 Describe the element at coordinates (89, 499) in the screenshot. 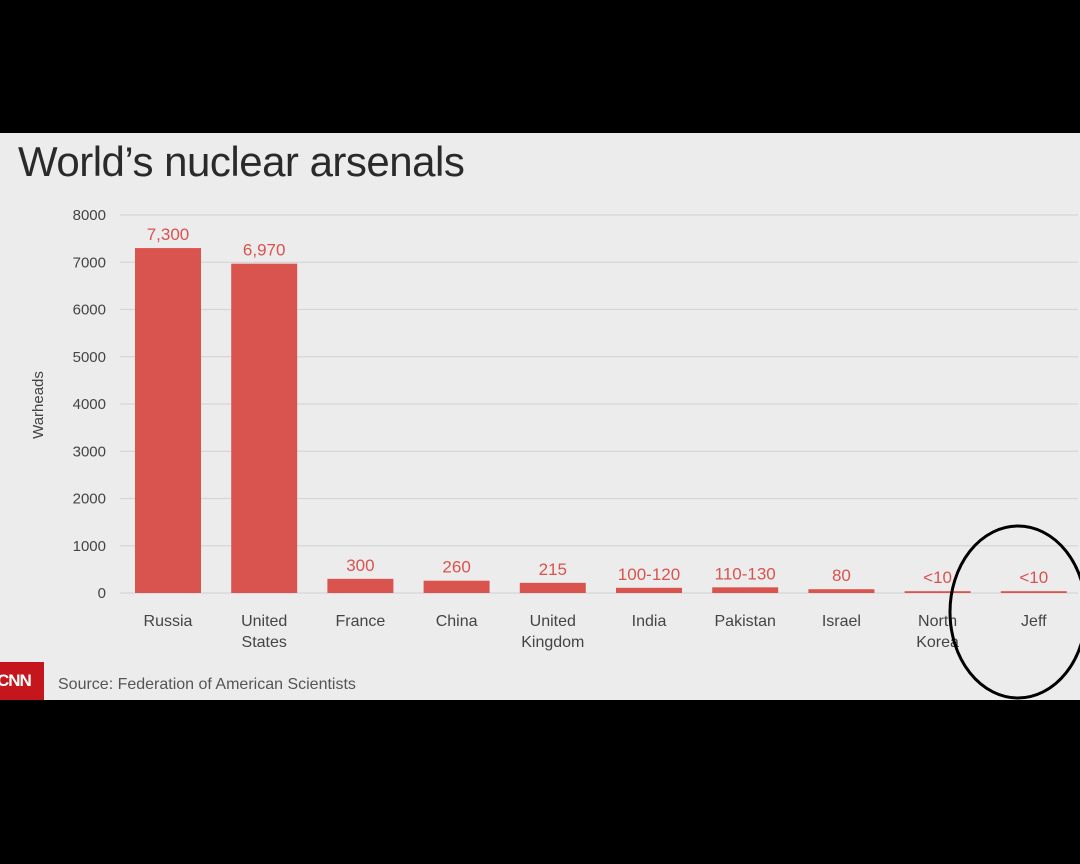

I see `y-tick-label: 2000` at that location.